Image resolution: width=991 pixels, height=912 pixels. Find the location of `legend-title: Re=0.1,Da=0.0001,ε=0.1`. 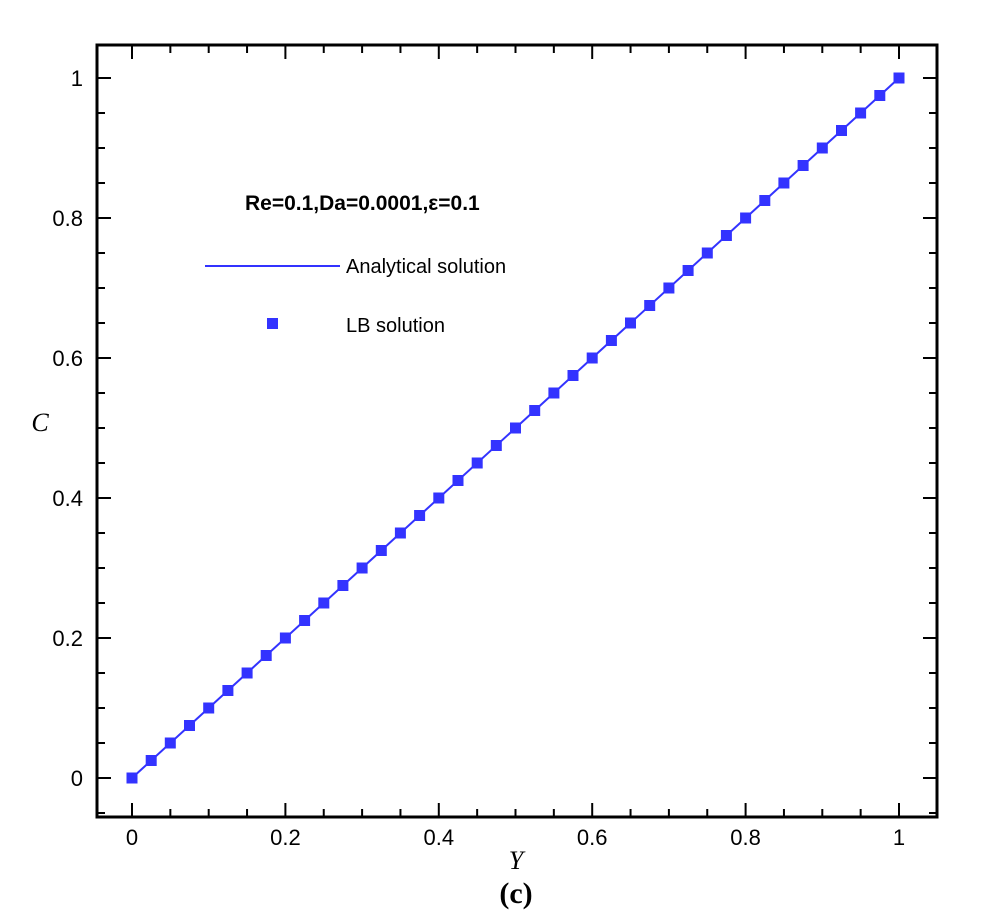

legend-title: Re=0.1,Da=0.0001,ε=0.1 is located at coordinates (362, 203).